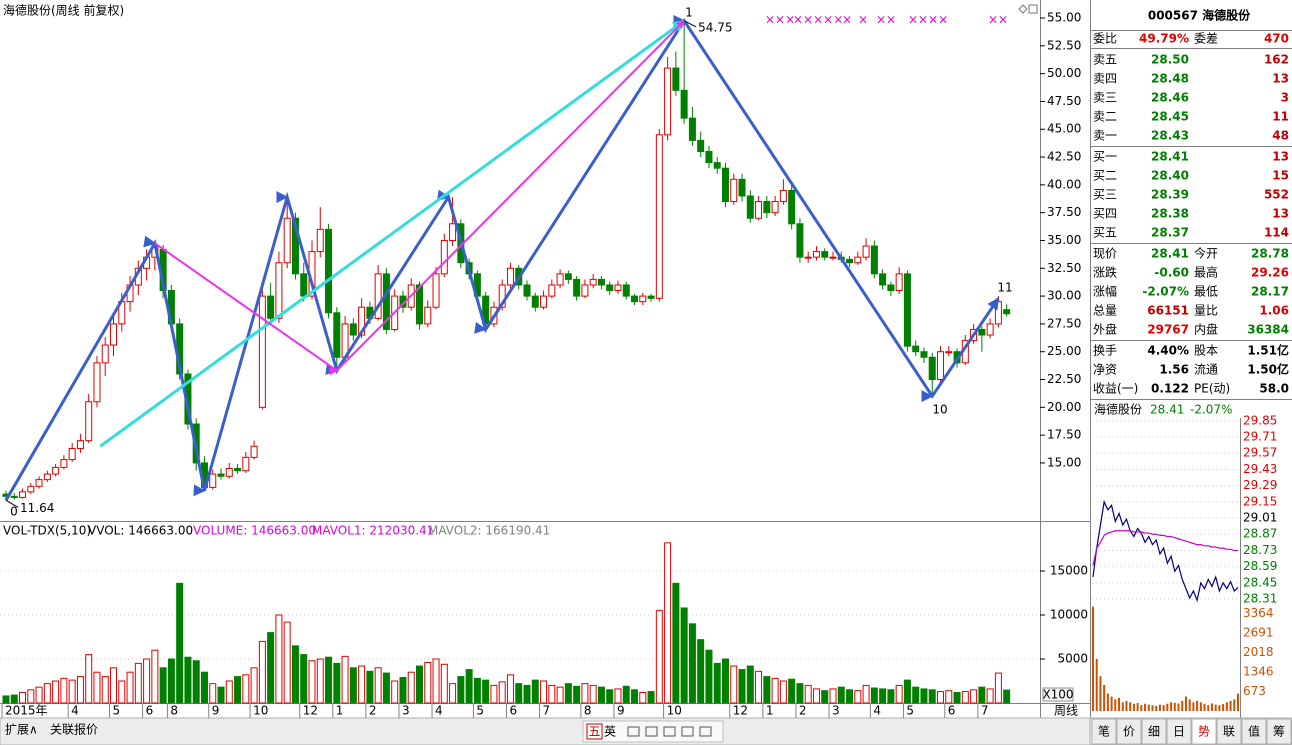 This screenshot has height=745, width=1292. What do you see at coordinates (1285, 98) in the screenshot?
I see `quote-value: 3` at bounding box center [1285, 98].